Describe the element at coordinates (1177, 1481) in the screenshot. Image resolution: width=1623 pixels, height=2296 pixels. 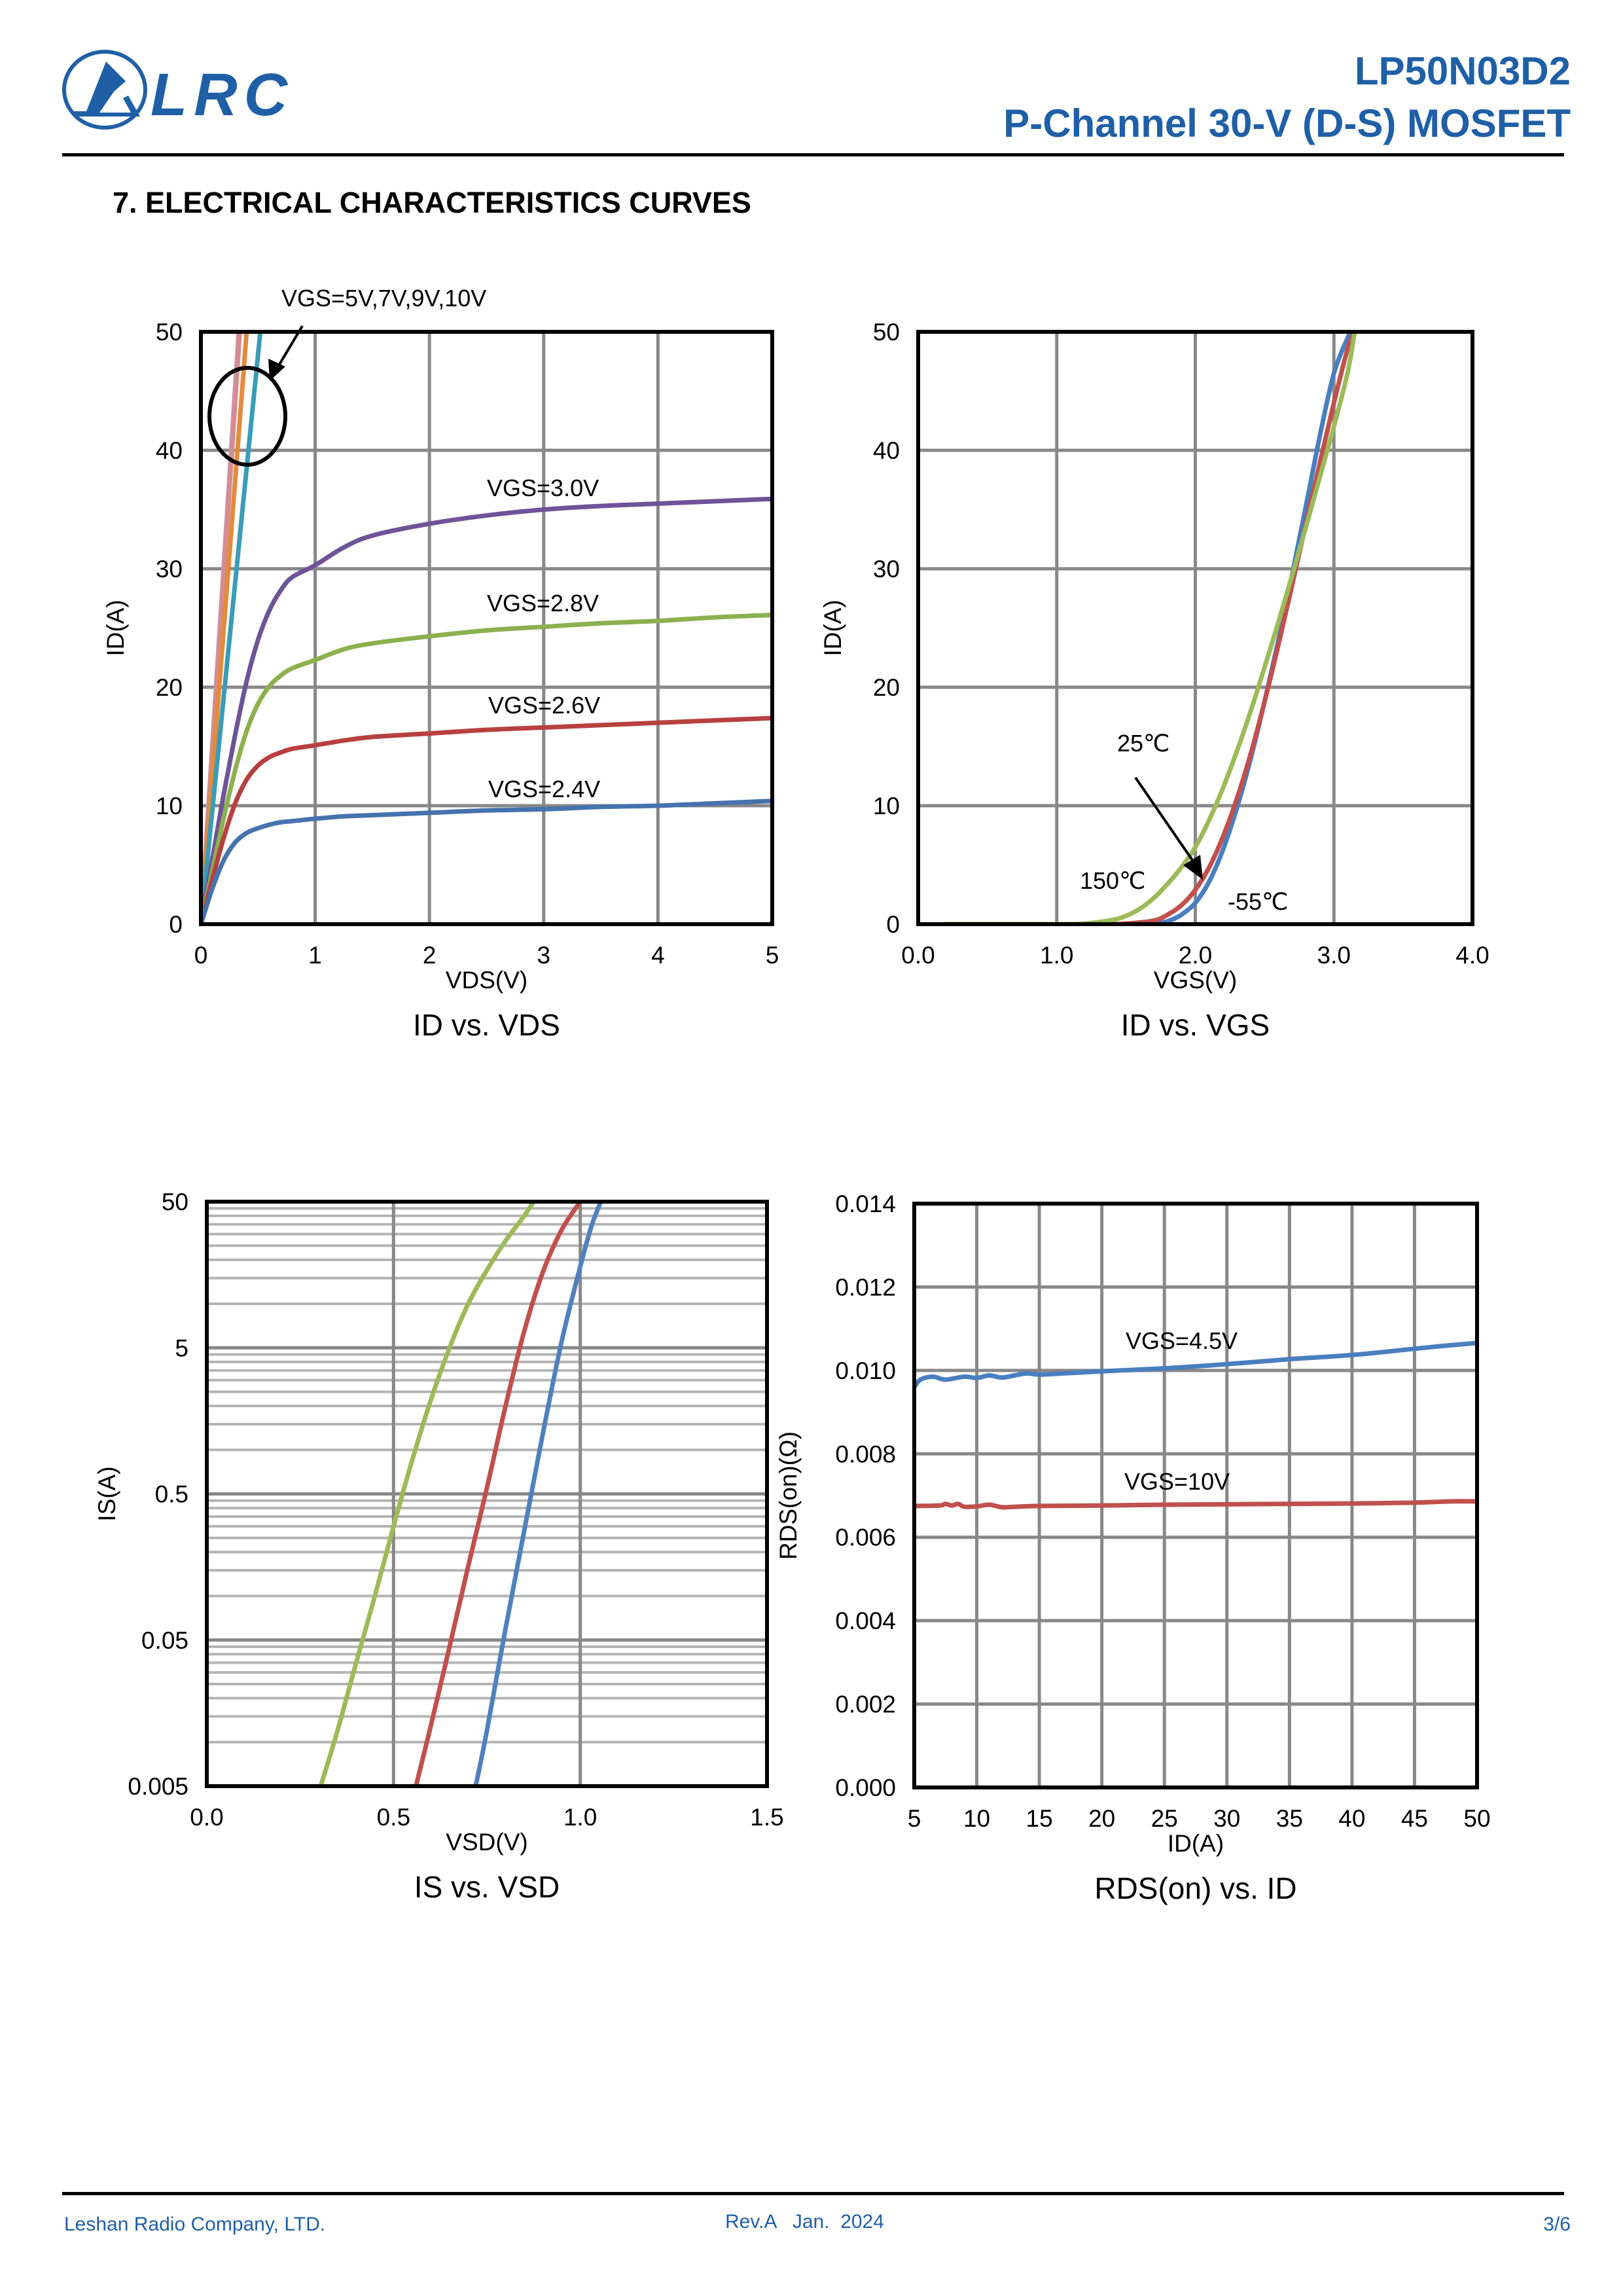
I see `curve-label: VGS=10V` at that location.